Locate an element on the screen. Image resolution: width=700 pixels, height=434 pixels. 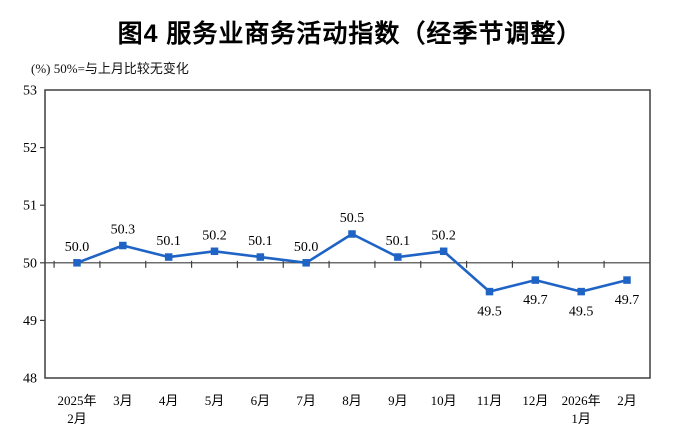
x-axis-category-label: 6月 is located at coordinates (261, 400).